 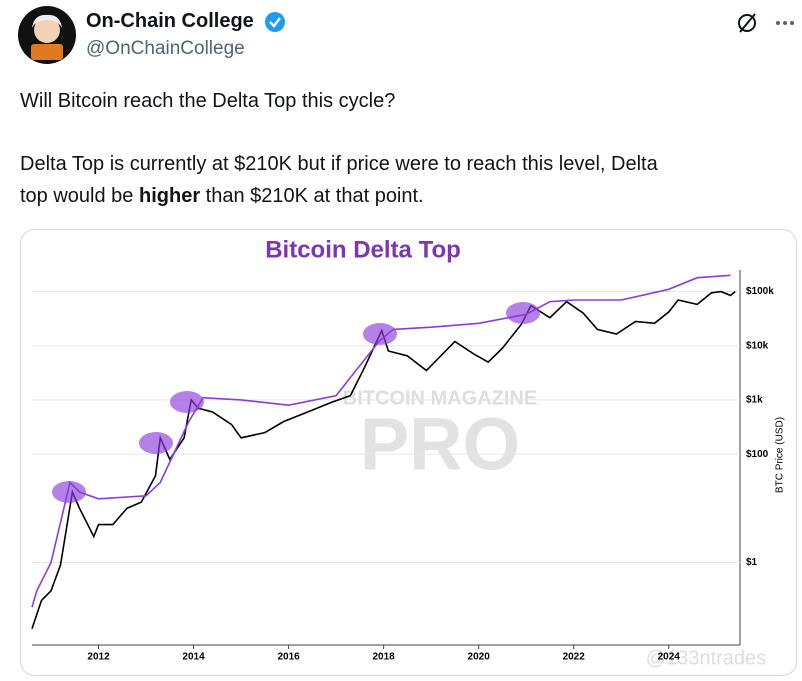 I want to click on text: top would be, so click(x=79, y=196).